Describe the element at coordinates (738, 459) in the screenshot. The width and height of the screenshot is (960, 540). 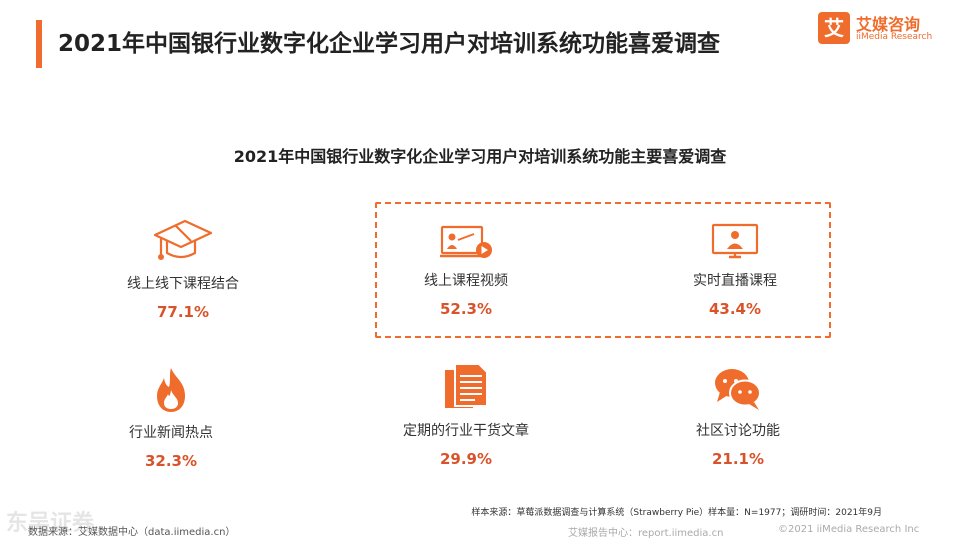
I see `feature-value: 21.1%` at that location.